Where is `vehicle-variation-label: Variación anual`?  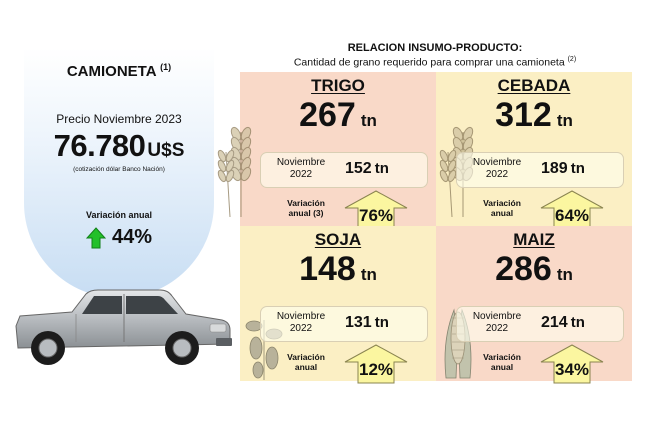
vehicle-variation-label: Variación anual is located at coordinates (119, 215).